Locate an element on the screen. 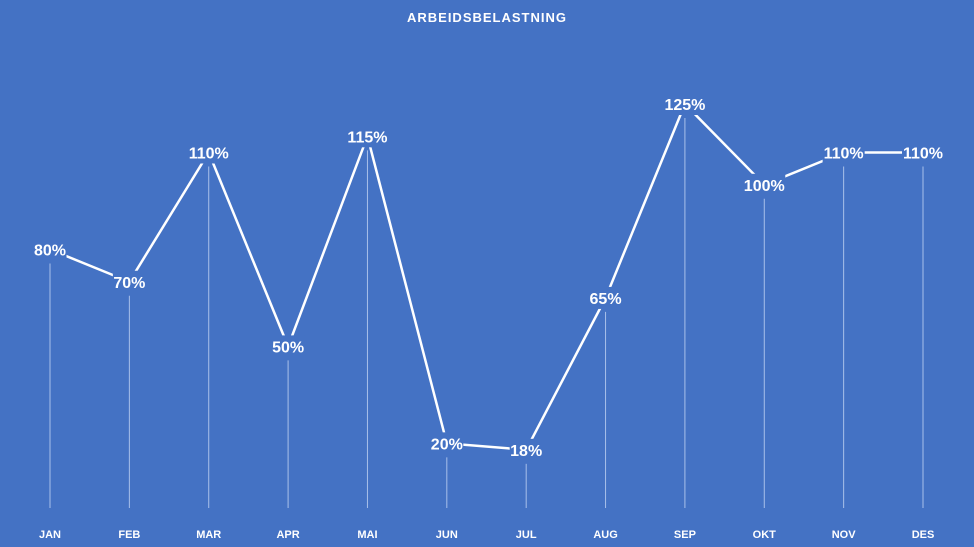 The height and width of the screenshot is (547, 974). x-tick-label: DES is located at coordinates (923, 535).